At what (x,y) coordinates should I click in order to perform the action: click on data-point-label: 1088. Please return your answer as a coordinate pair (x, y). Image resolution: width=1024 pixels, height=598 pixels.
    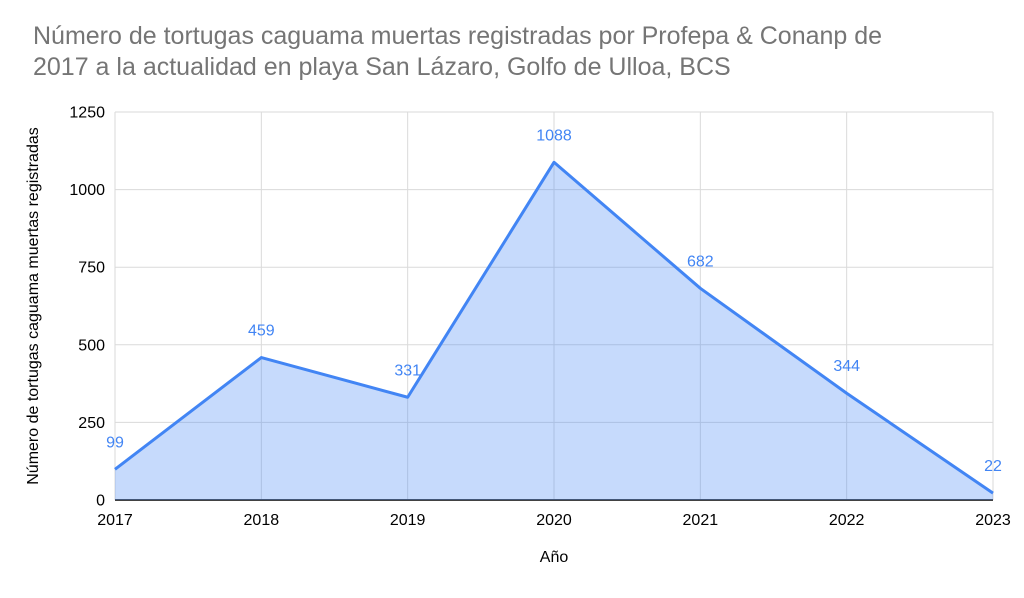
    Looking at the image, I should click on (554, 135).